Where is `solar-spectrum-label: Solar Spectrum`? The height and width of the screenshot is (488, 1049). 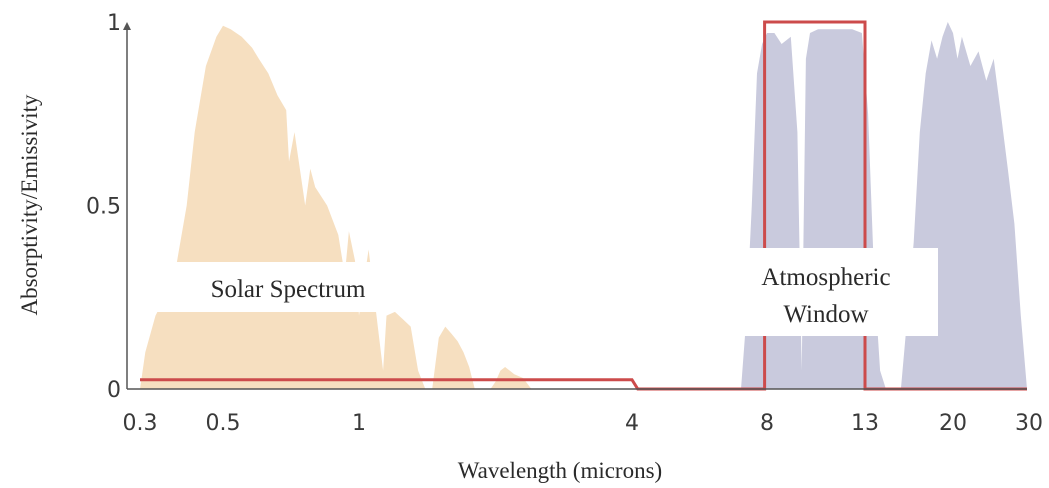
solar-spectrum-label: Solar Spectrum is located at coordinates (288, 287).